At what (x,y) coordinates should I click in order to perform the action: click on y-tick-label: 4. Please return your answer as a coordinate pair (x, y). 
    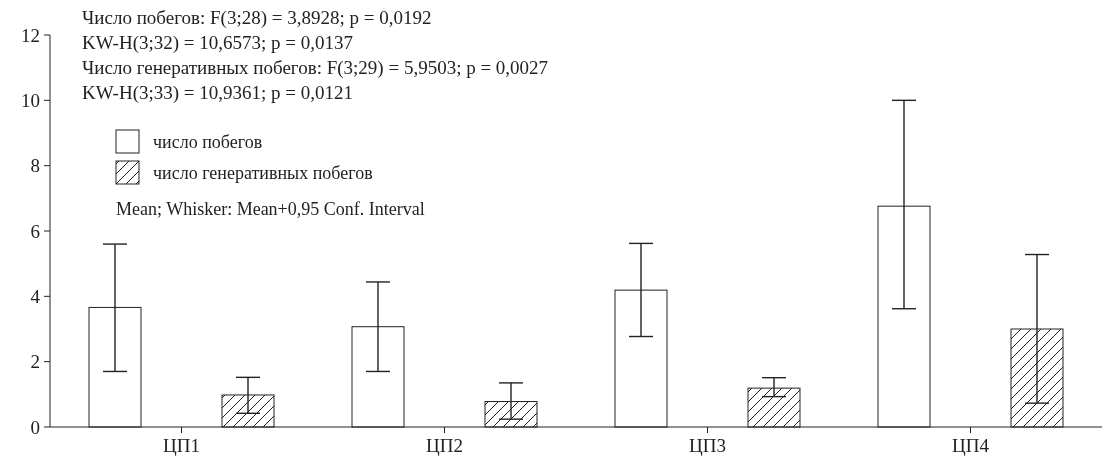
    Looking at the image, I should click on (35, 296).